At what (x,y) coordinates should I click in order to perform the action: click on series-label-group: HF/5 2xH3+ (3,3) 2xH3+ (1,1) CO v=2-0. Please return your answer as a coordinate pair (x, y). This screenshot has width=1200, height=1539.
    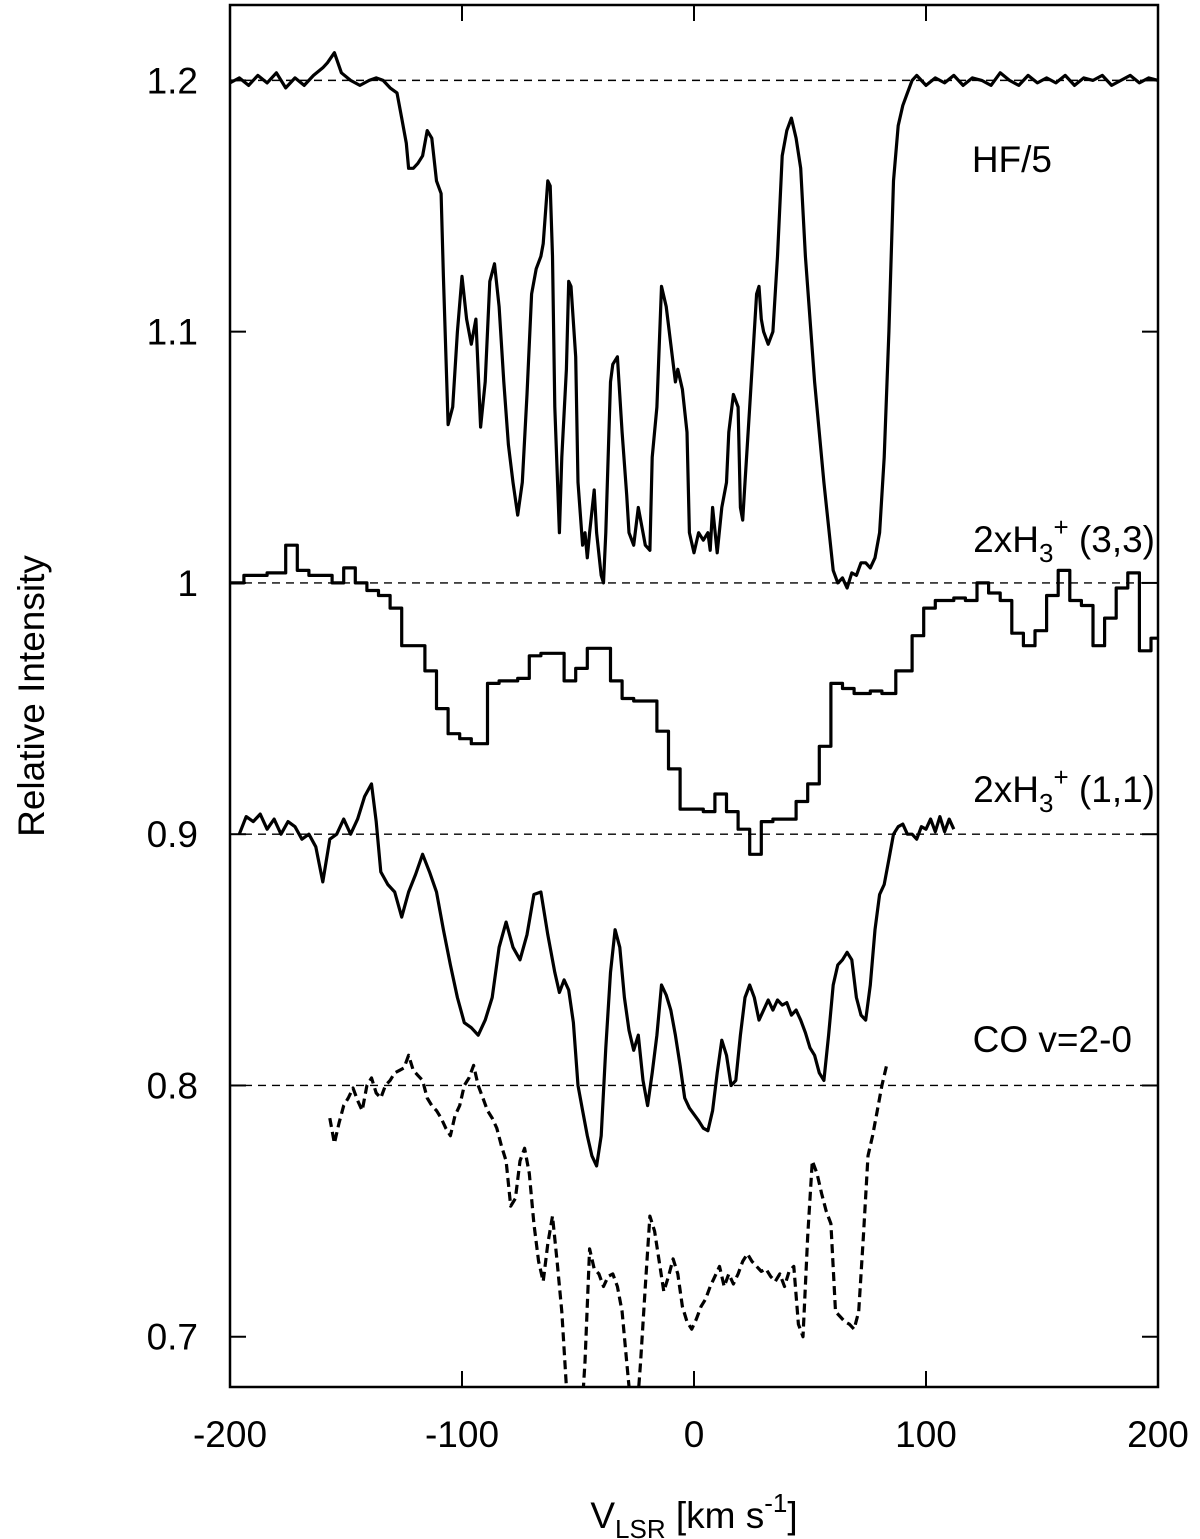
    Looking at the image, I should click on (1063, 599).